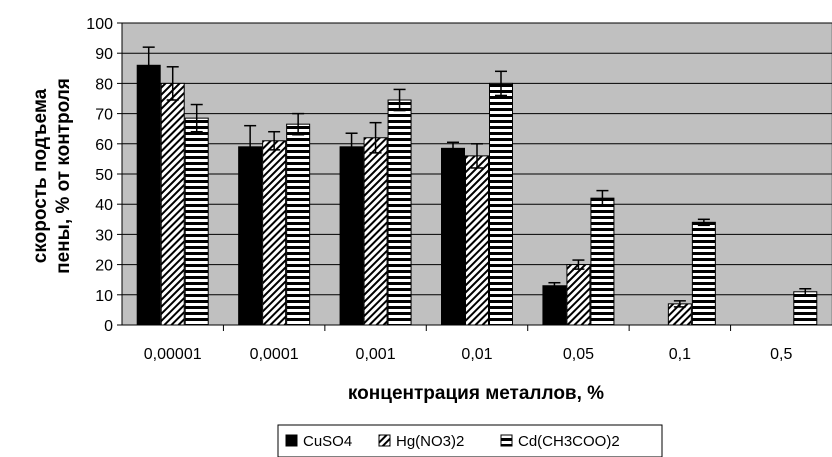 This screenshot has height=457, width=832. I want to click on legend: CuSO4 Hg(NO3)2 Cd(CH3COO)2, so click(470, 440).